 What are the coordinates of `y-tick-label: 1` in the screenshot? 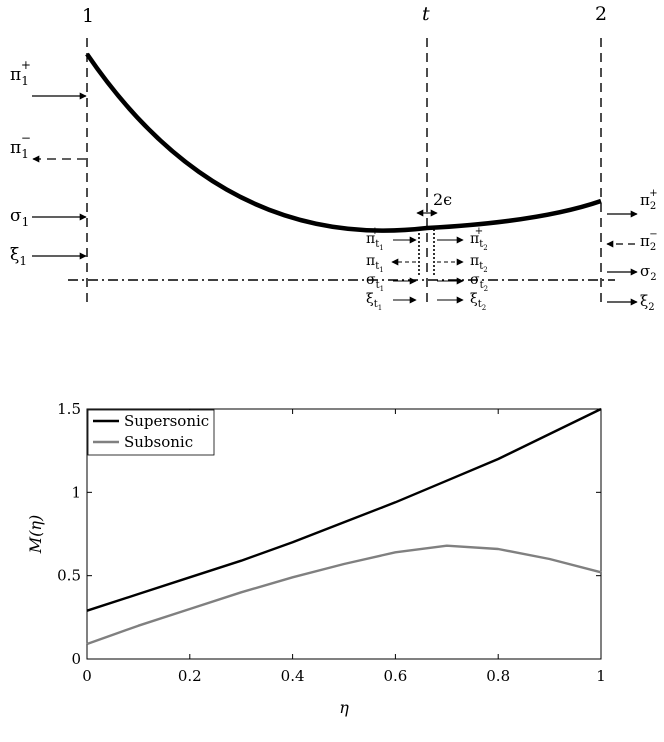 It's located at (76, 492).